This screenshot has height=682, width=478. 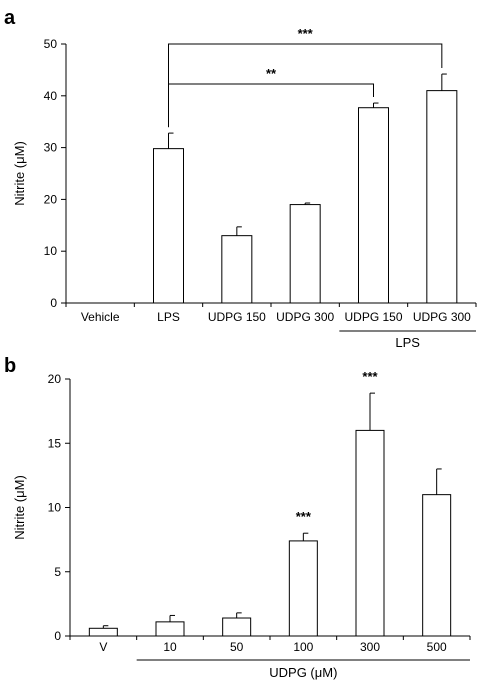 What do you see at coordinates (168, 317) in the screenshot?
I see `x-tick-label: LPS` at bounding box center [168, 317].